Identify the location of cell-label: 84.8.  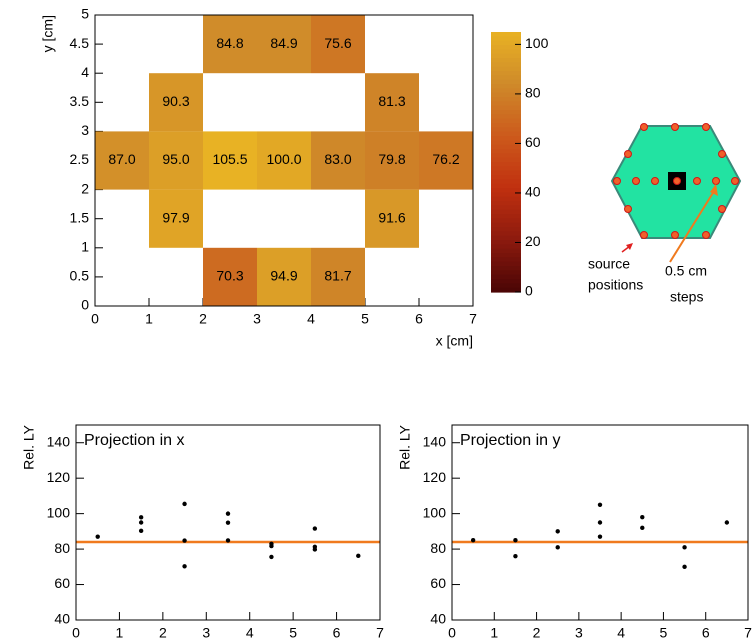
(229, 43).